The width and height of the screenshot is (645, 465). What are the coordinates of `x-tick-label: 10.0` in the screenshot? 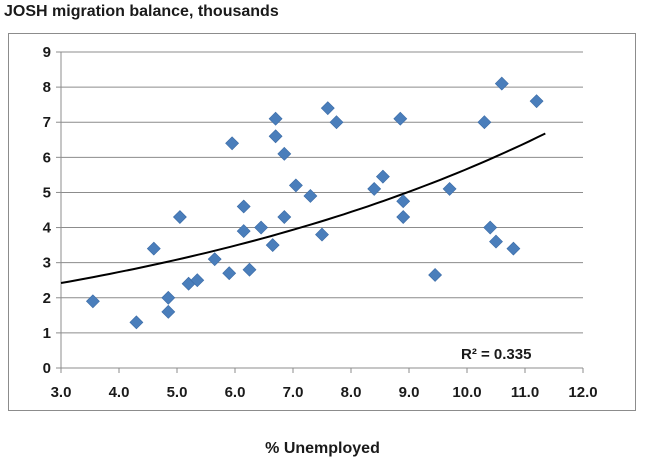 It's located at (466, 392).